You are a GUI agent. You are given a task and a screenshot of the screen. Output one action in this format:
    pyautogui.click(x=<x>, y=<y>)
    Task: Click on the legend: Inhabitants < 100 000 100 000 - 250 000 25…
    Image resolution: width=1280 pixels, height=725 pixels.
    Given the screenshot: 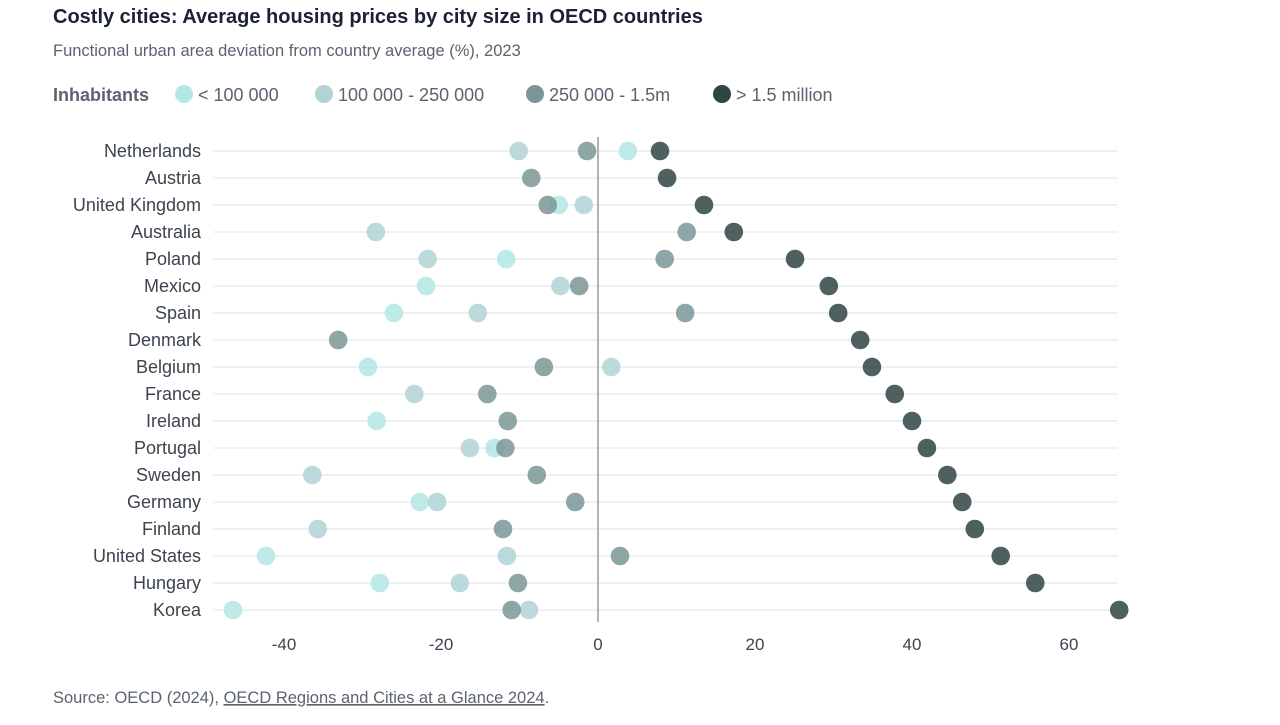 What is the action you would take?
    pyautogui.click(x=443, y=95)
    